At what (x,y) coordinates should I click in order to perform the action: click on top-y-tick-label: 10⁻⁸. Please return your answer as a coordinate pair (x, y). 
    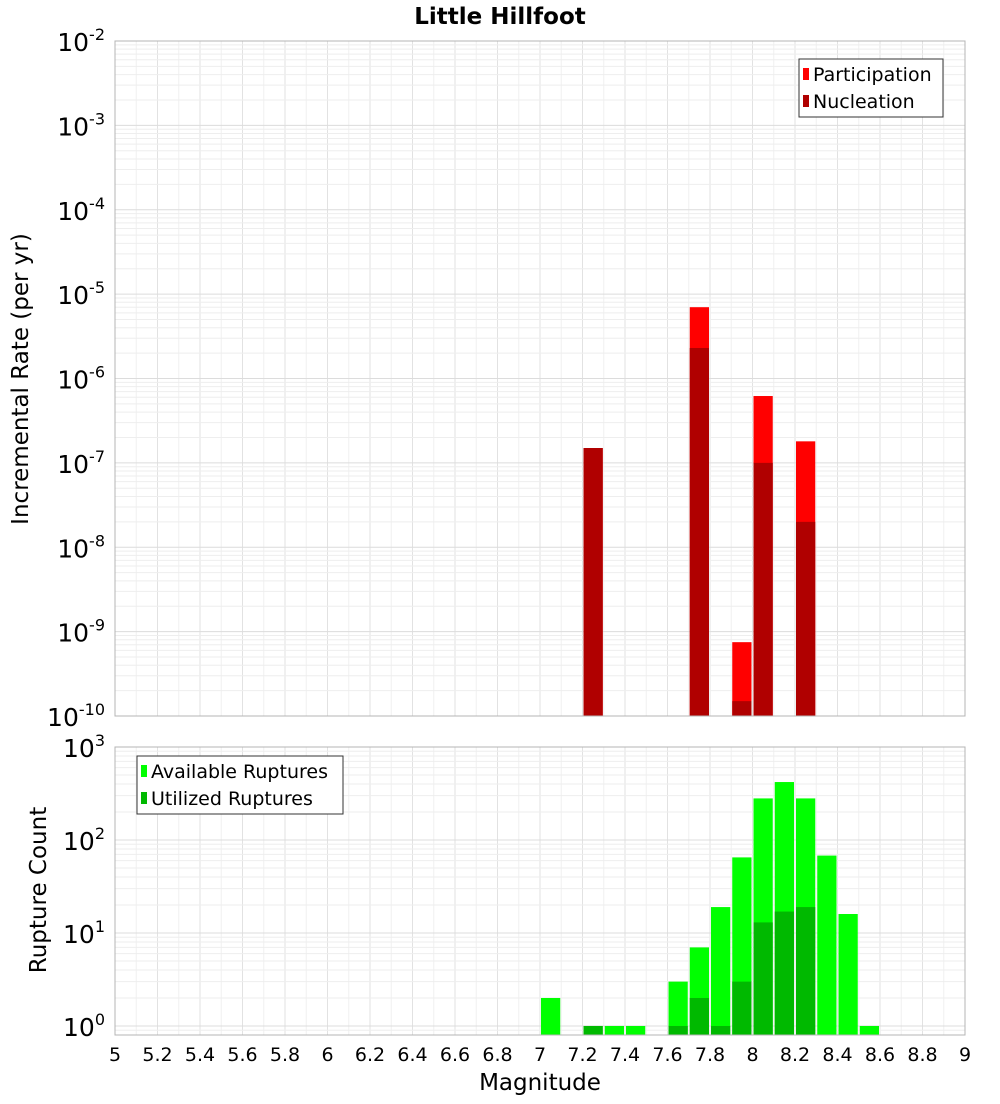
    Looking at the image, I should click on (81, 547).